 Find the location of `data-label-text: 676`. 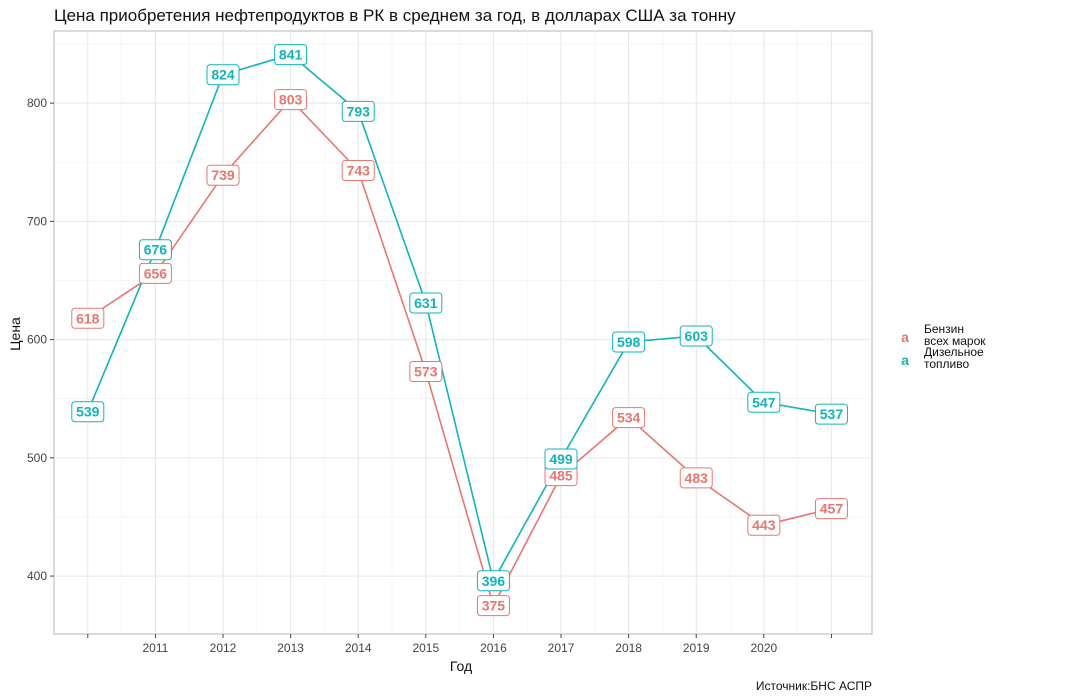

data-label-text: 676 is located at coordinates (156, 250).